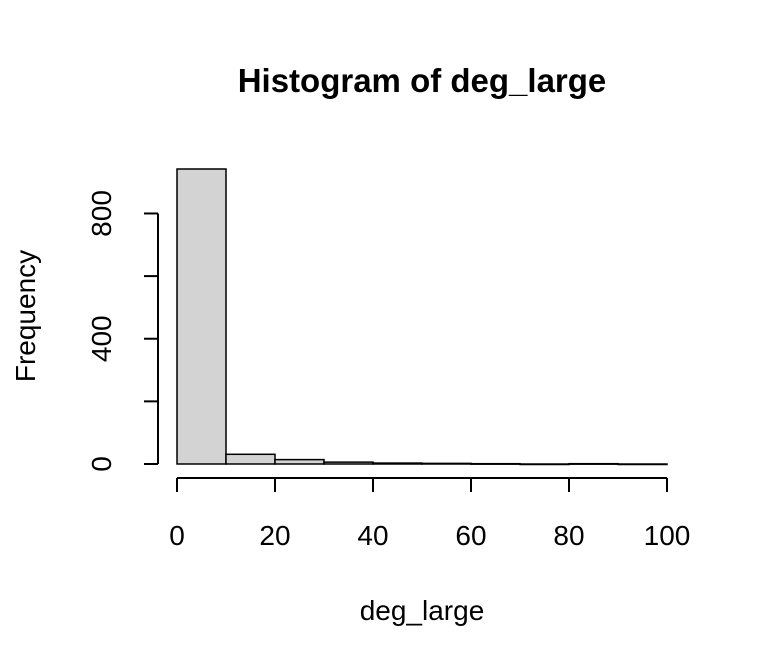 This screenshot has height=672, width=768. Describe the element at coordinates (568, 535) in the screenshot. I see `x-tick-label-80: 80` at that location.